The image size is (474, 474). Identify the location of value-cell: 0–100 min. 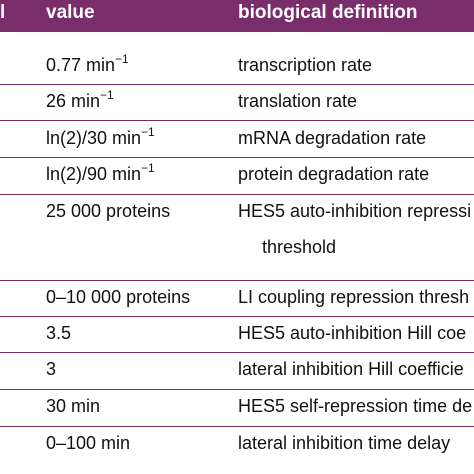
(88, 443).